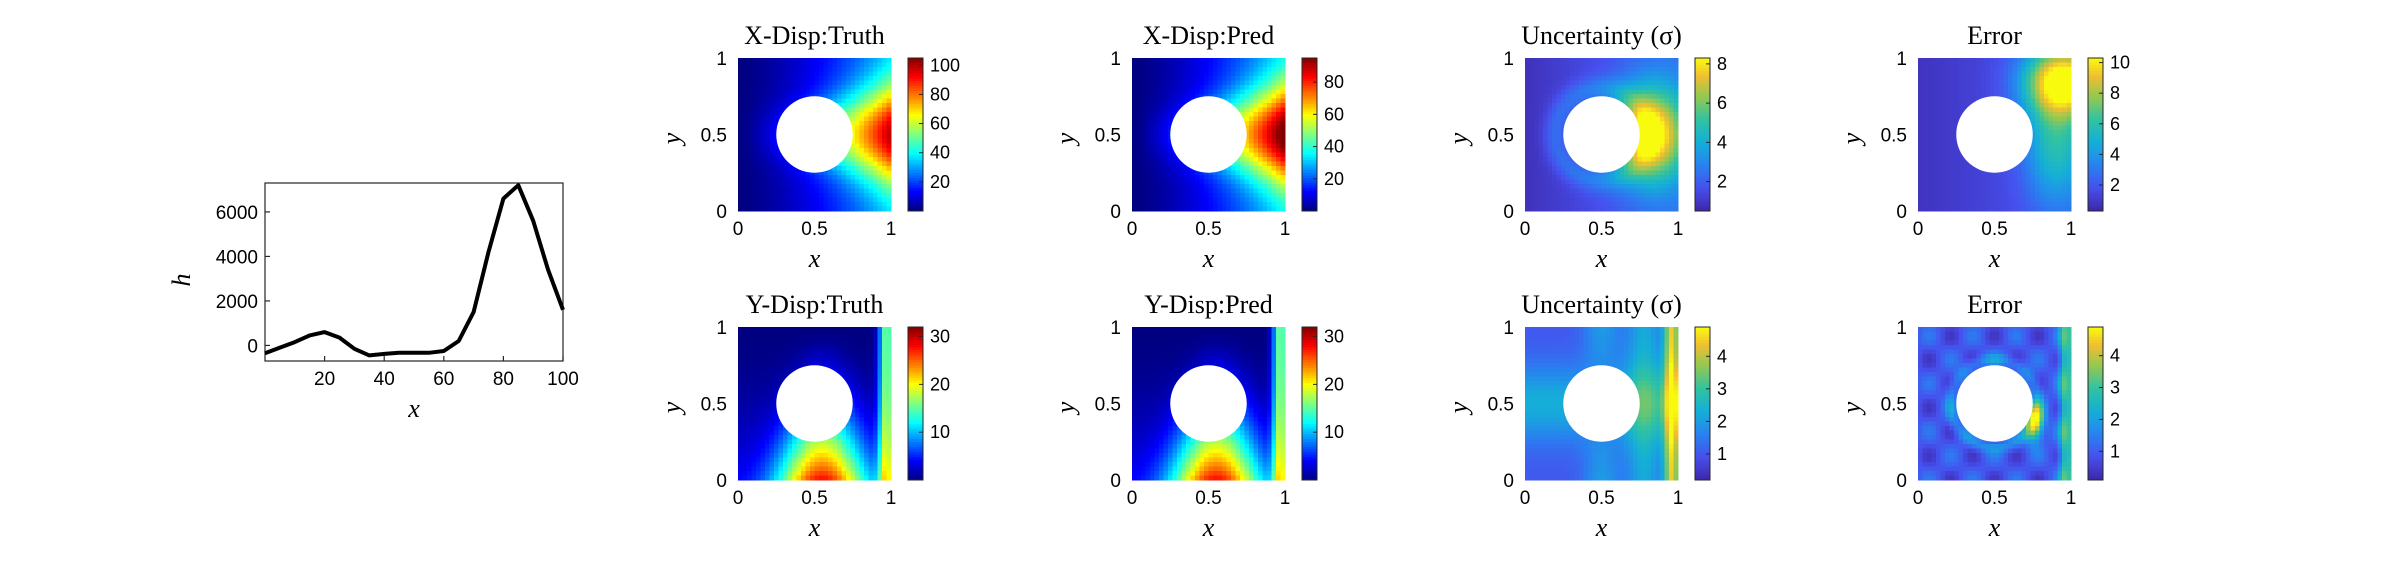 The image size is (2400, 563). I want to click on colorbar-tick-label: 60, so click(940, 124).